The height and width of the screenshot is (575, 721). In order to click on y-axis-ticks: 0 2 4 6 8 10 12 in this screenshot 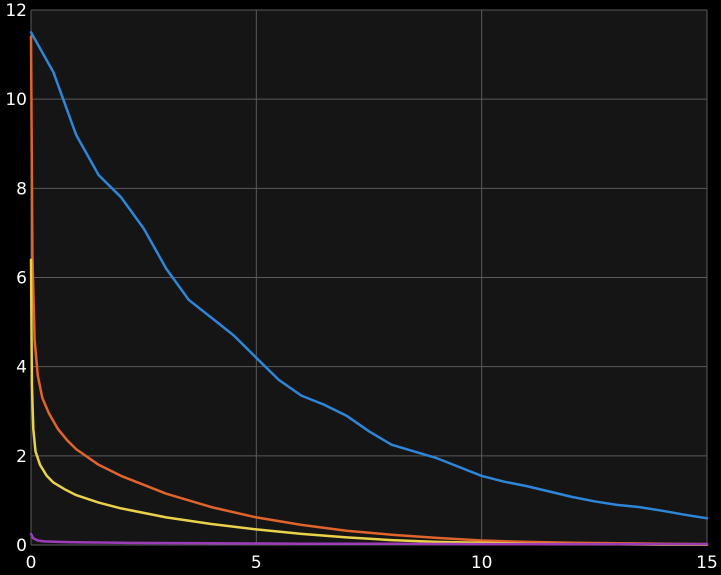, I will do `click(16, 278)`.